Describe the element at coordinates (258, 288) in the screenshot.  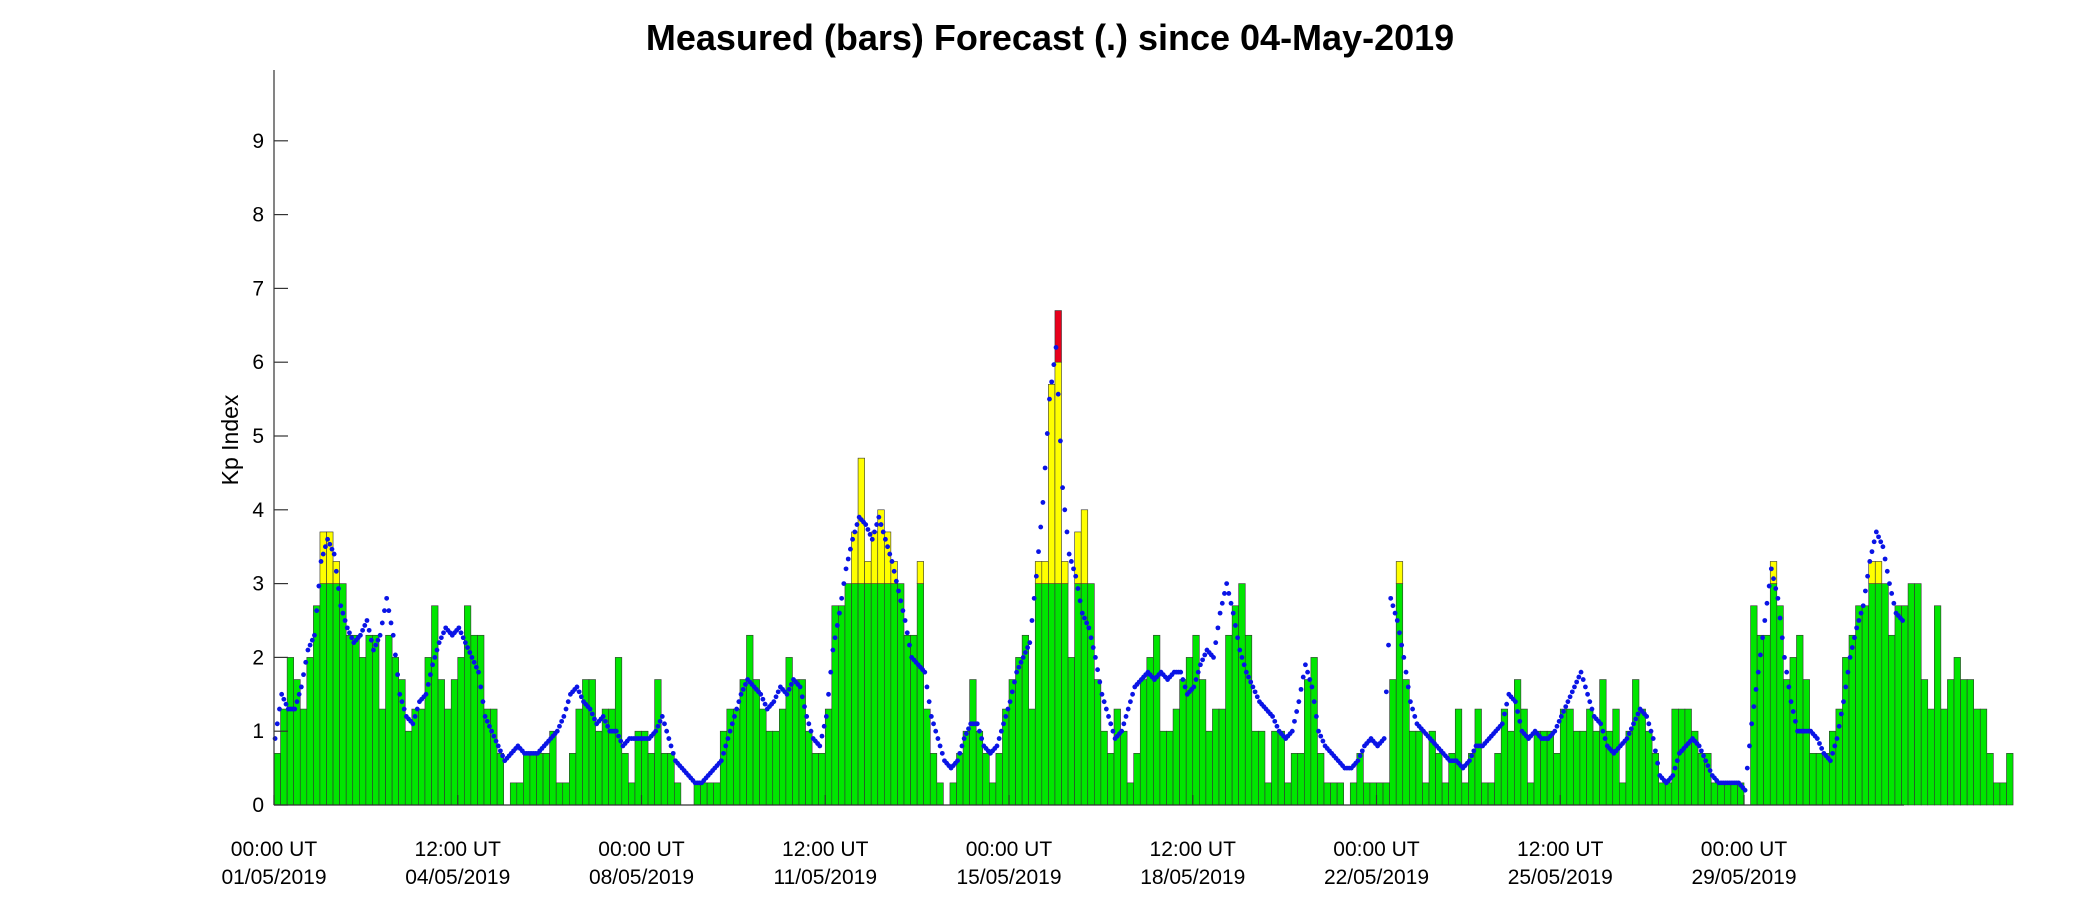
I see `y-tick-label: 7` at that location.